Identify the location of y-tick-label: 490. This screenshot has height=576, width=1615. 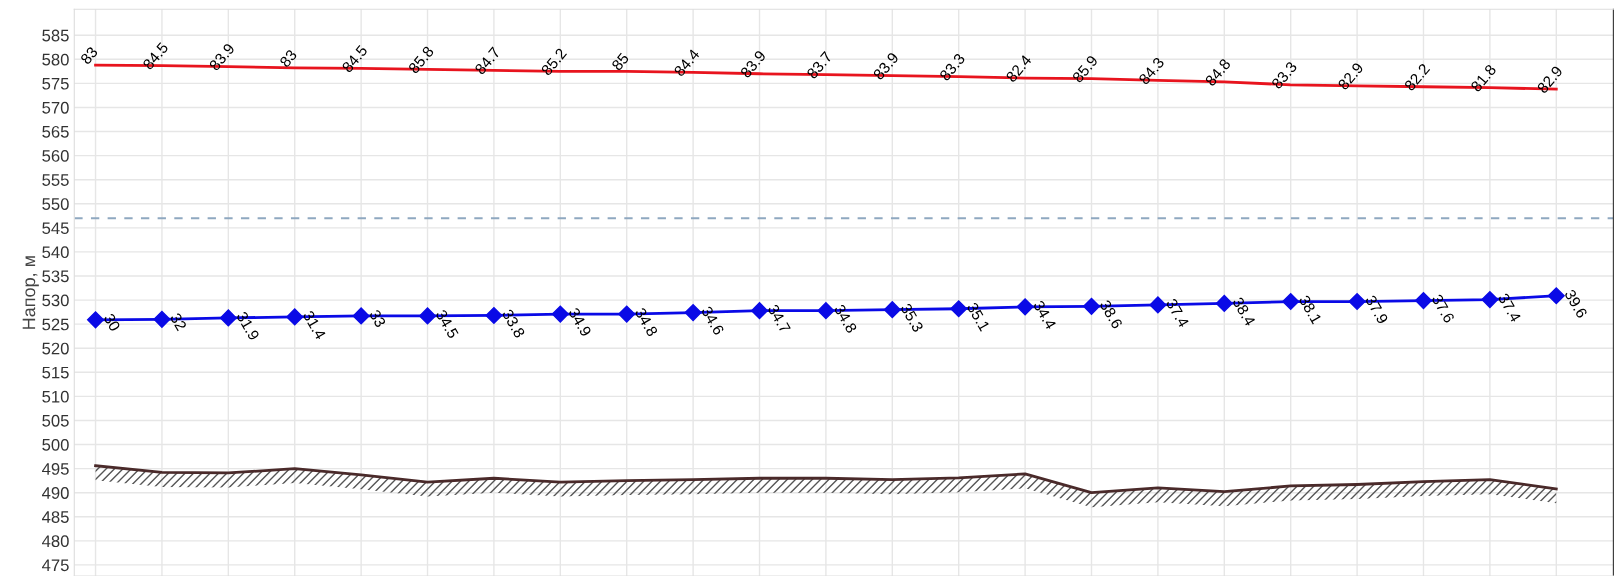
(55, 493).